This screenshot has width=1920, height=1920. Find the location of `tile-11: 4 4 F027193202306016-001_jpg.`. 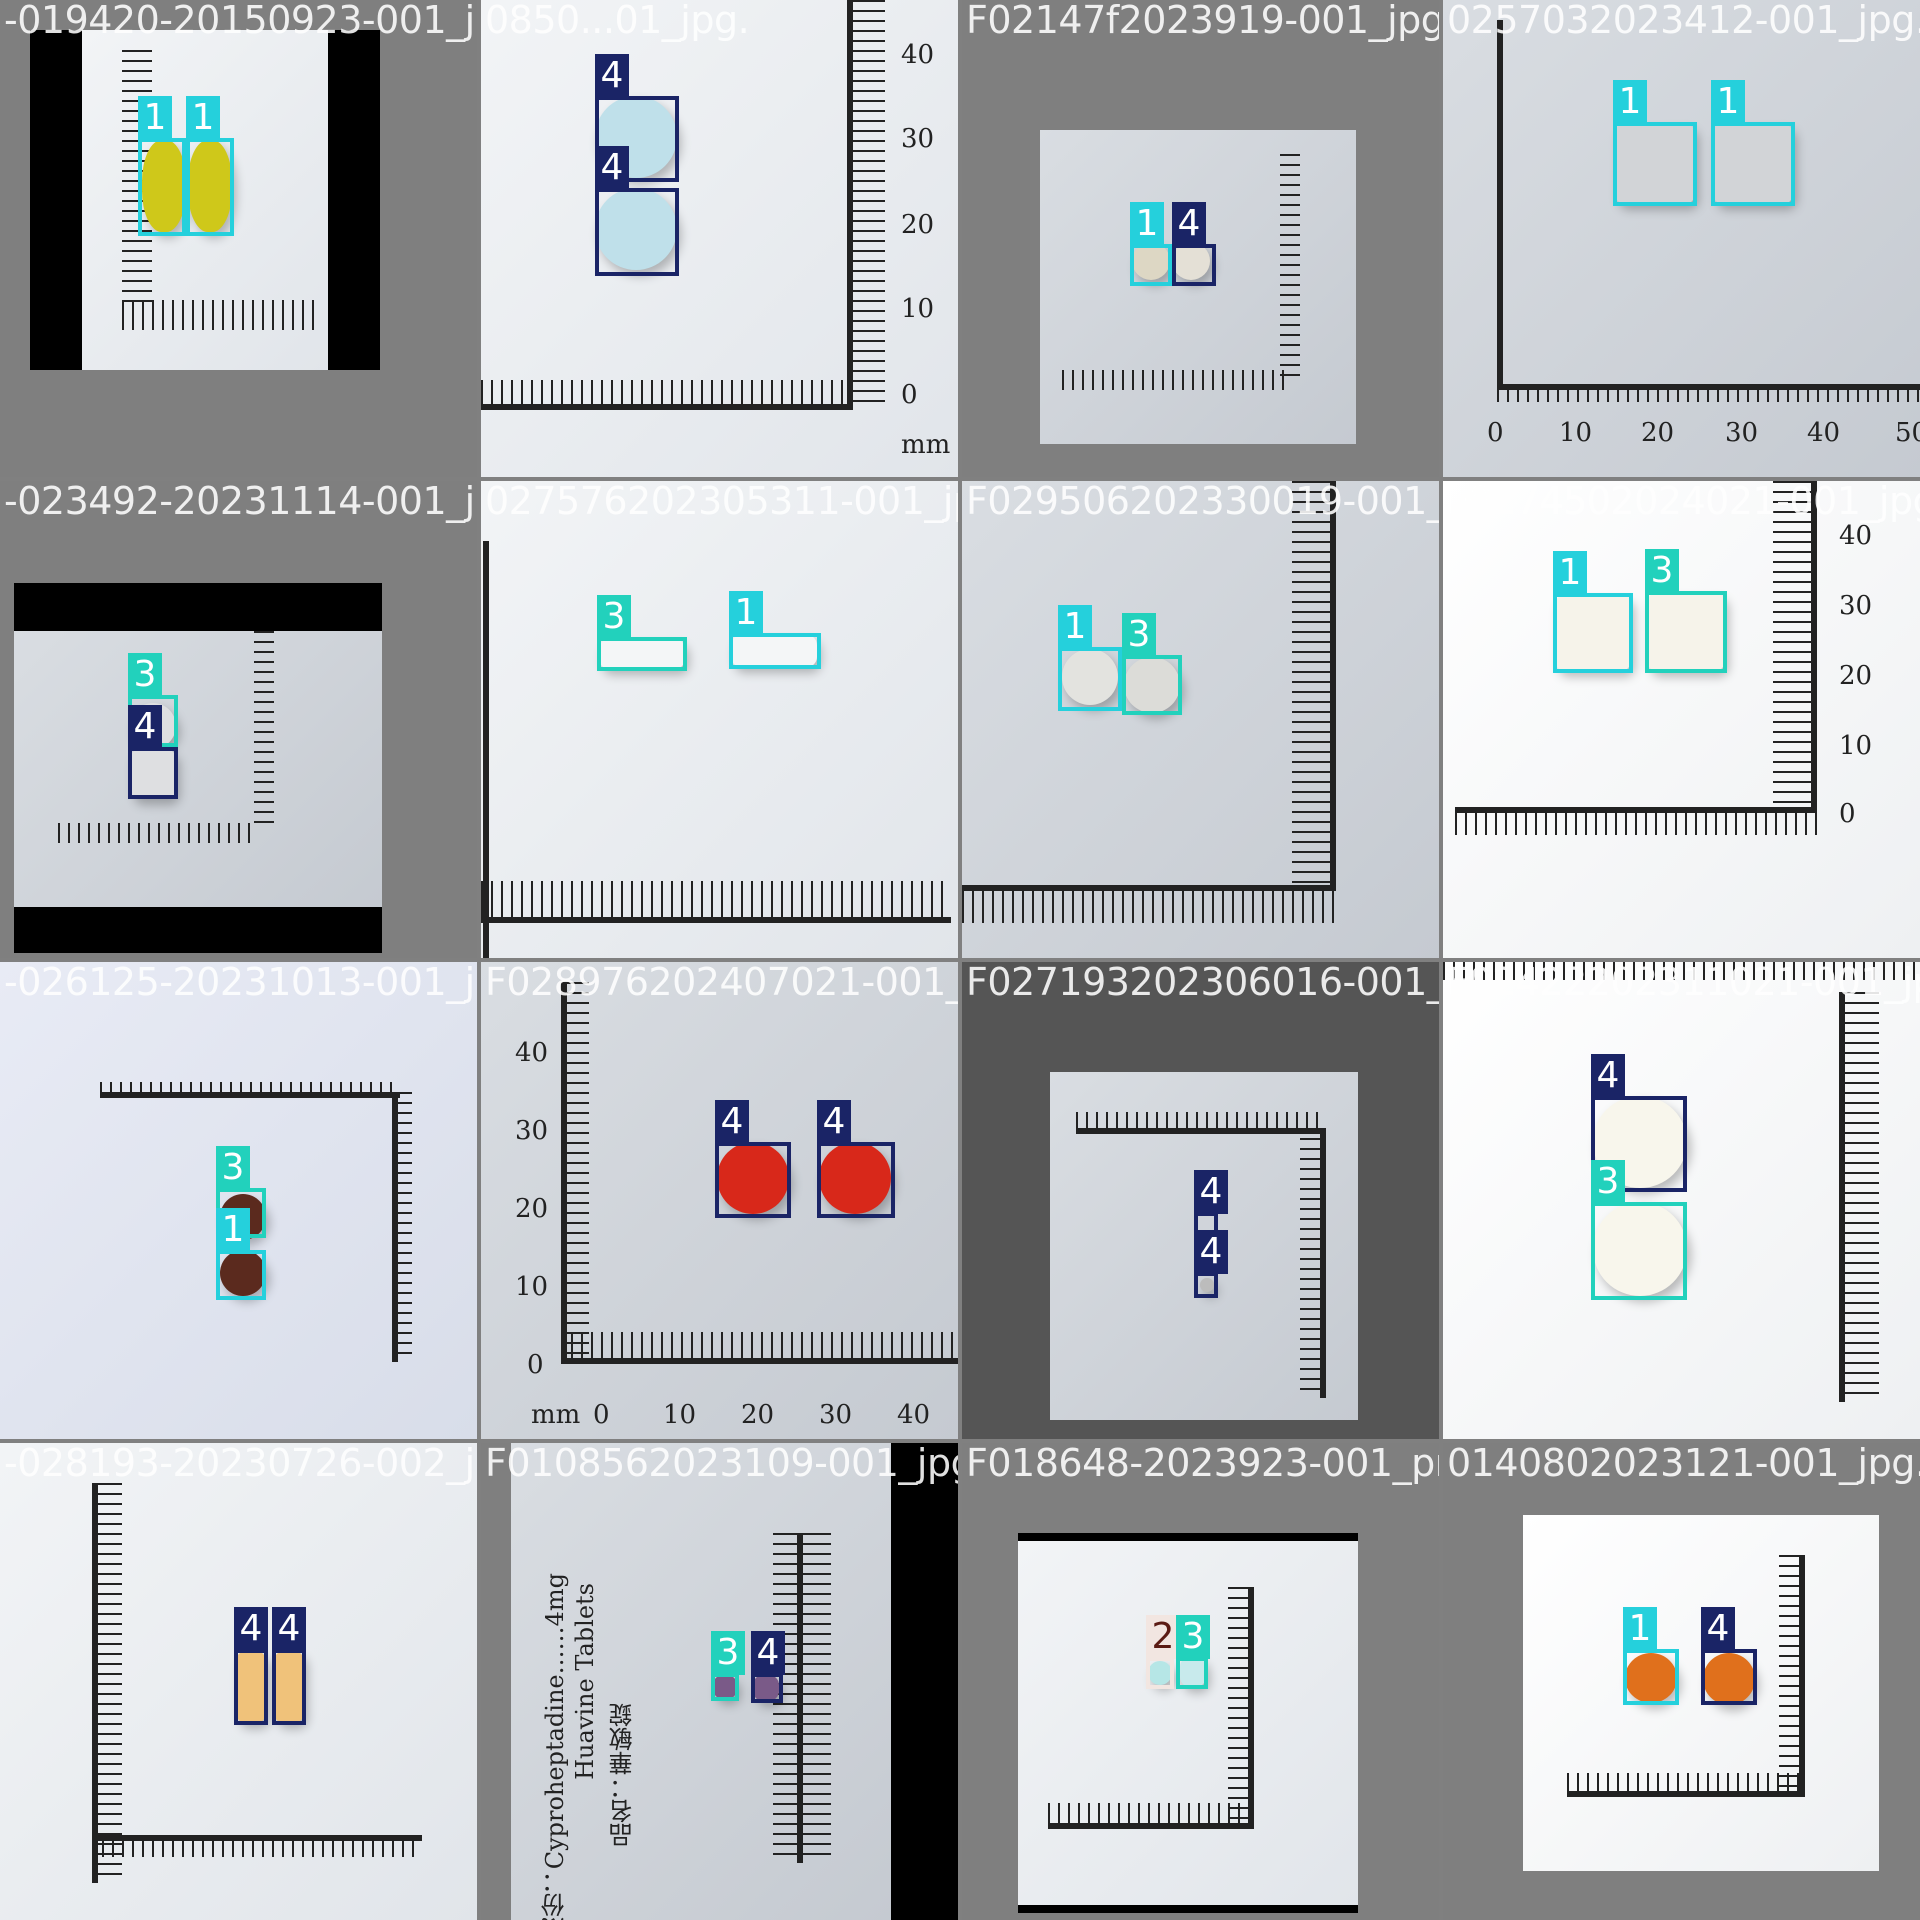

tile-11: 4 4 F027193202306016-001_jpg. is located at coordinates (1200, 1200).